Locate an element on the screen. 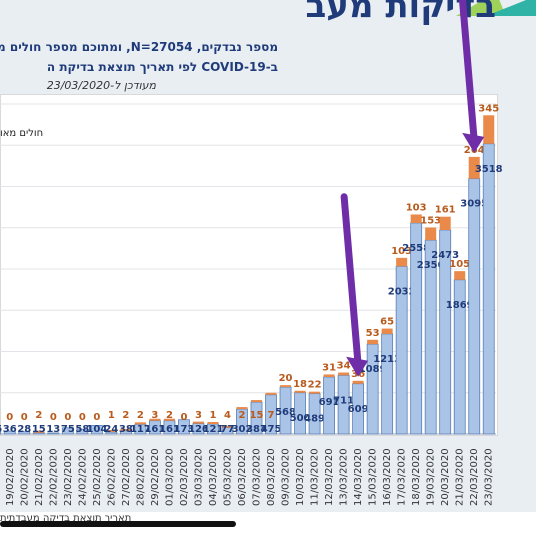 This screenshot has height=540, width=536. x-tick-label: 07/03/2020 is located at coordinates (257, 477).